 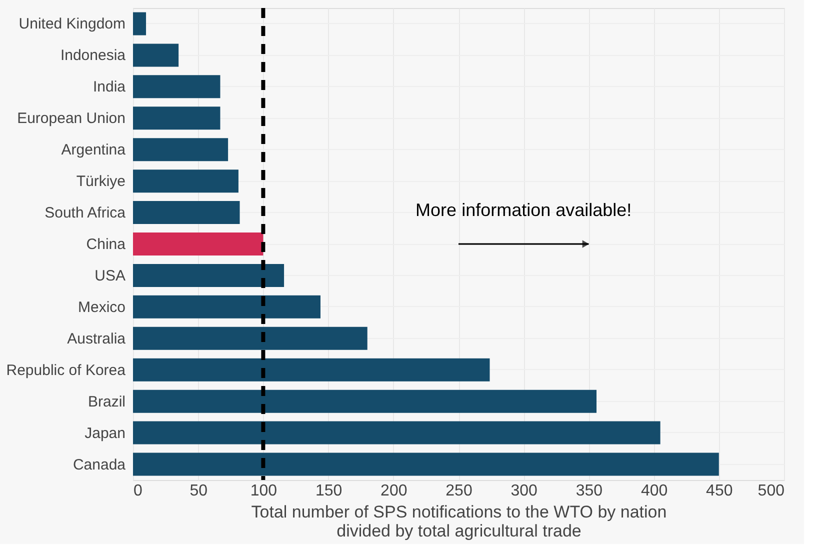 What do you see at coordinates (71, 119) in the screenshot?
I see `y-tick-label: European Union` at bounding box center [71, 119].